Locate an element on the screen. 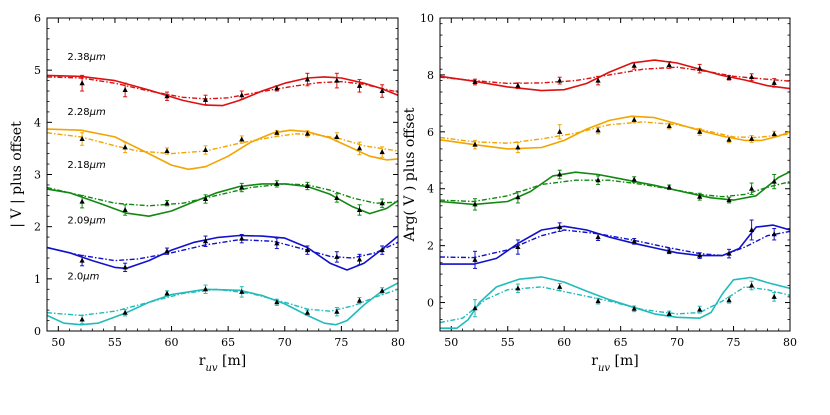  y-tick-label: 10 is located at coordinates (427, 18).